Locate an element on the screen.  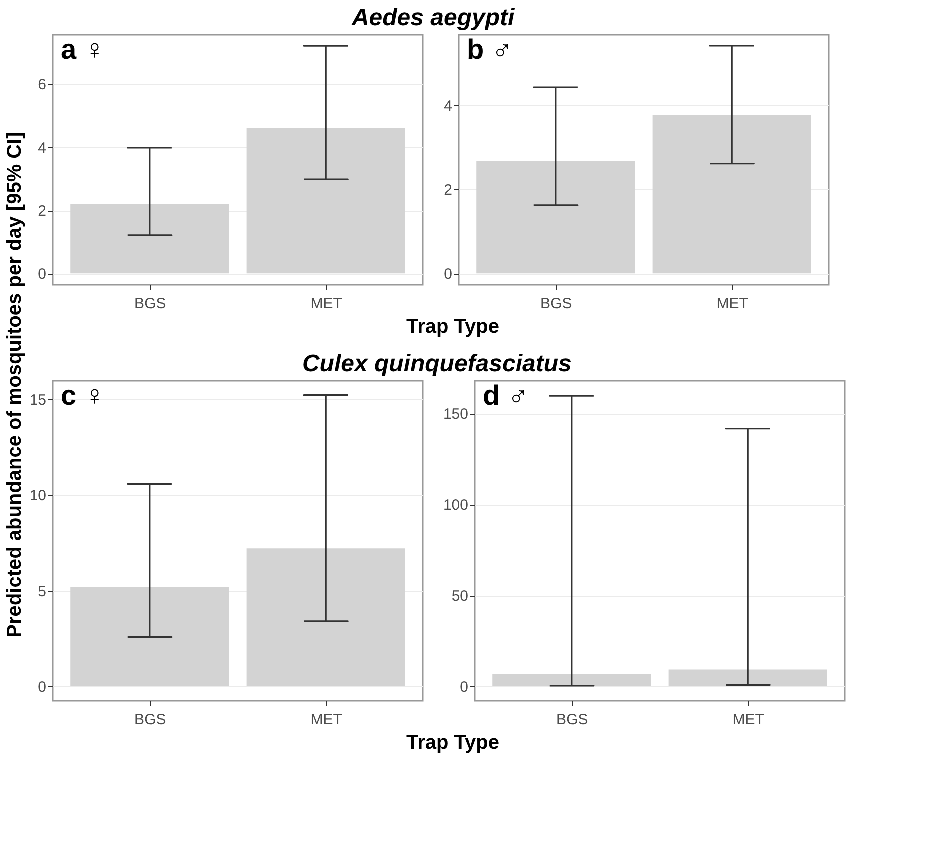
annotation: a ♀ is located at coordinates (83, 49).